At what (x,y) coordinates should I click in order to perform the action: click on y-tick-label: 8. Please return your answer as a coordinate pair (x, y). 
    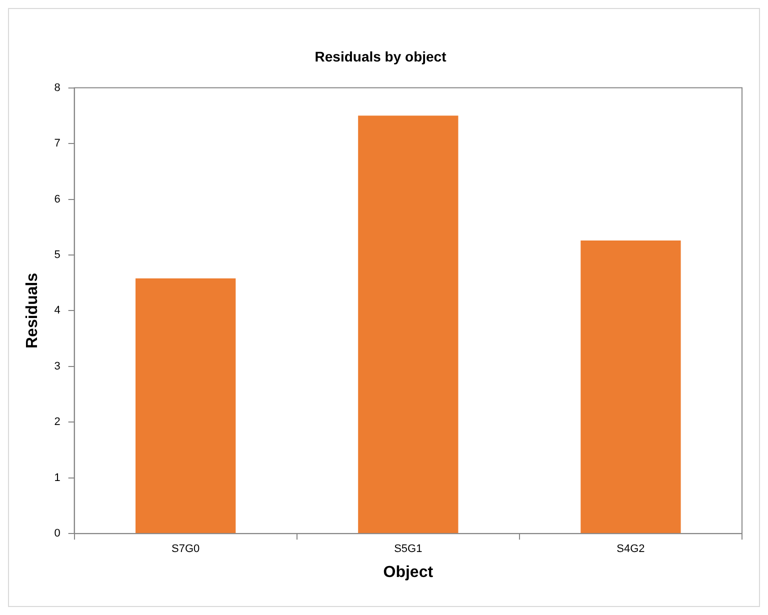
    Looking at the image, I should click on (57, 88).